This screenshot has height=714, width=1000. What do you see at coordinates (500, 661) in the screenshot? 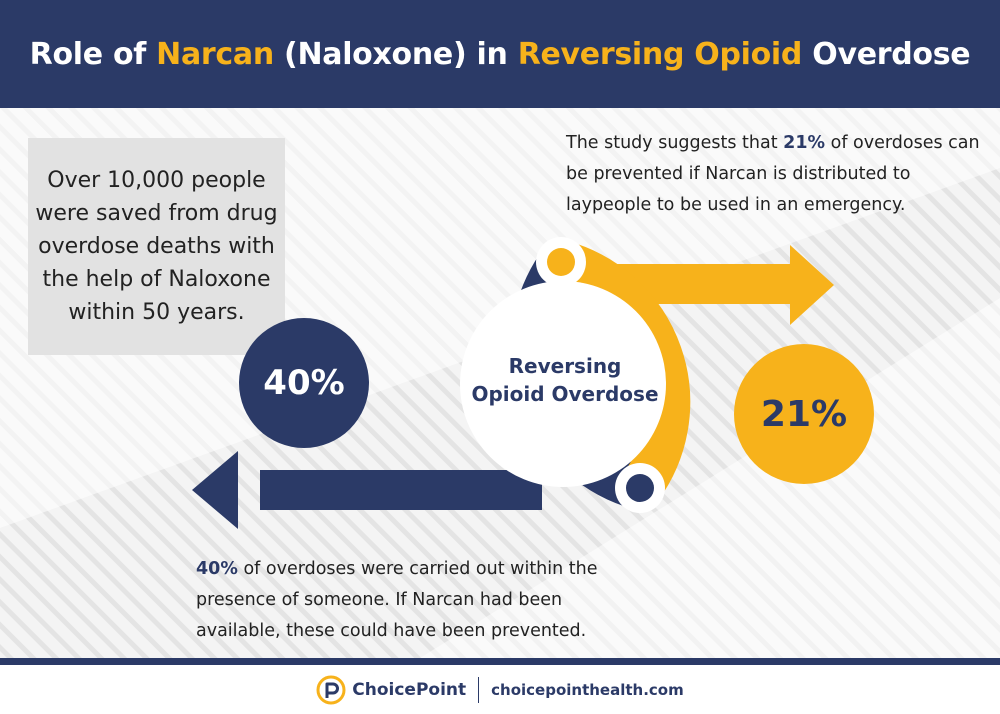
I see `footer-divider` at bounding box center [500, 661].